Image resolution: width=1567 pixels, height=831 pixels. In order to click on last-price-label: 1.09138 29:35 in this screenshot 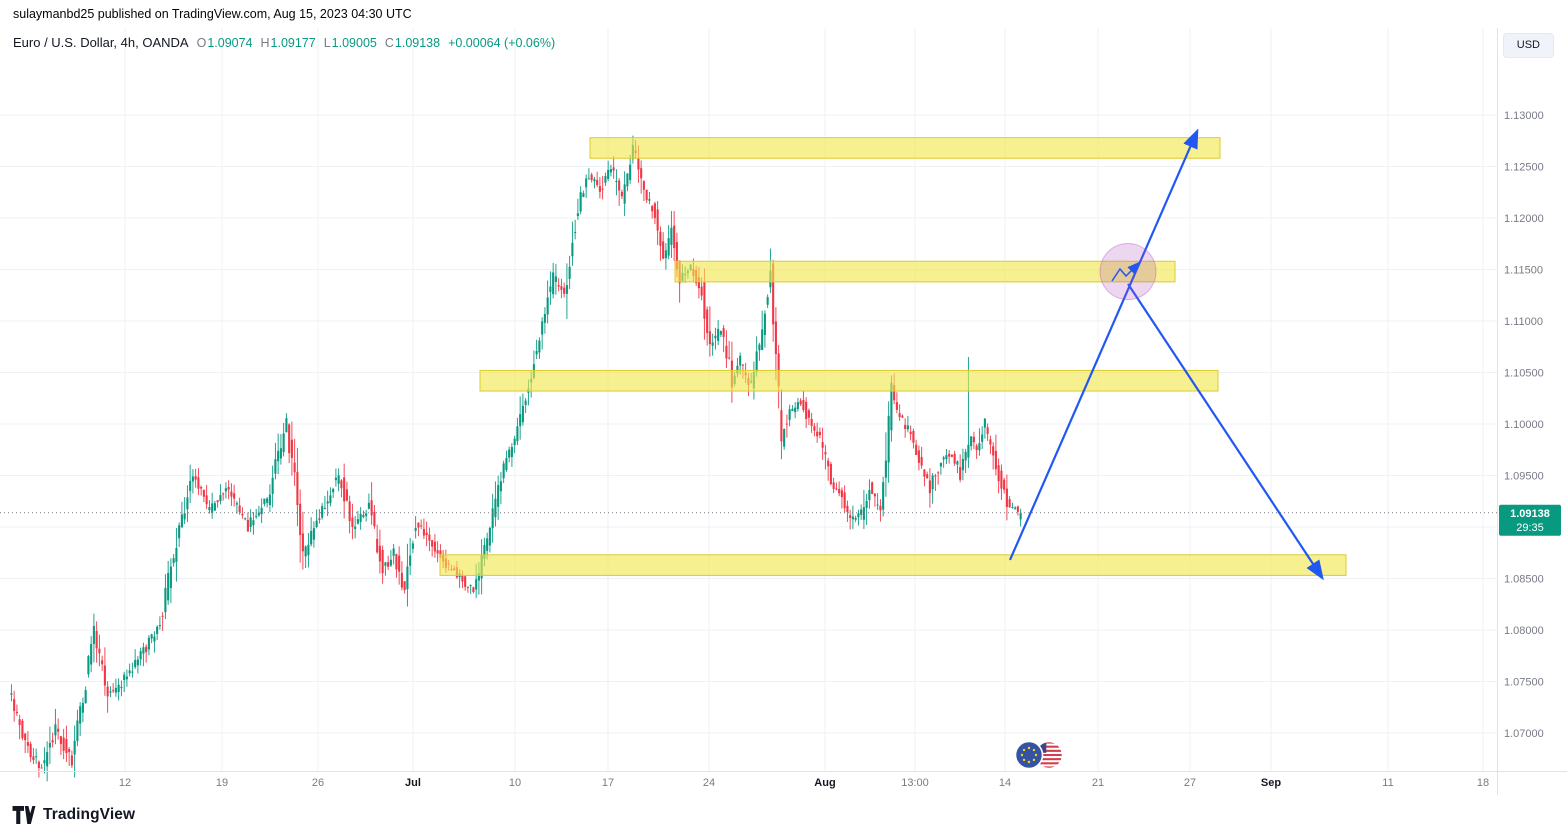, I will do `click(1530, 520)`.